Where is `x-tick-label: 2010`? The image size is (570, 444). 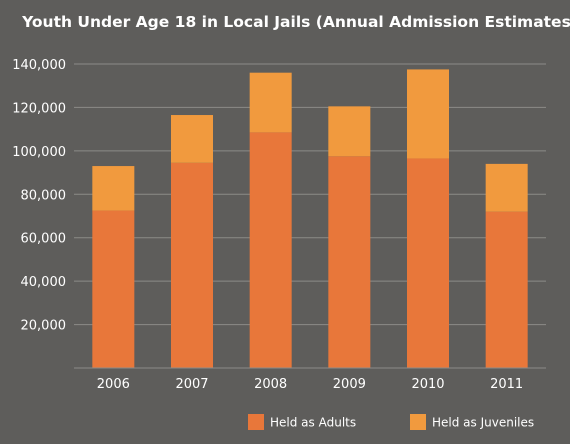 x-tick-label: 2010 is located at coordinates (427, 384).